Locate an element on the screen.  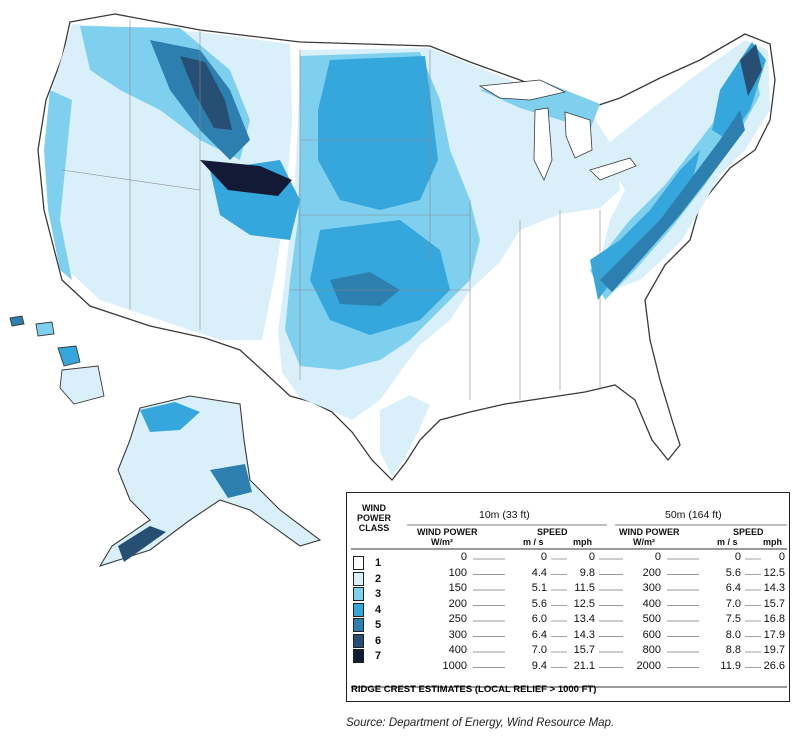
legend-mph-10m: mph is located at coordinates (582, 542).